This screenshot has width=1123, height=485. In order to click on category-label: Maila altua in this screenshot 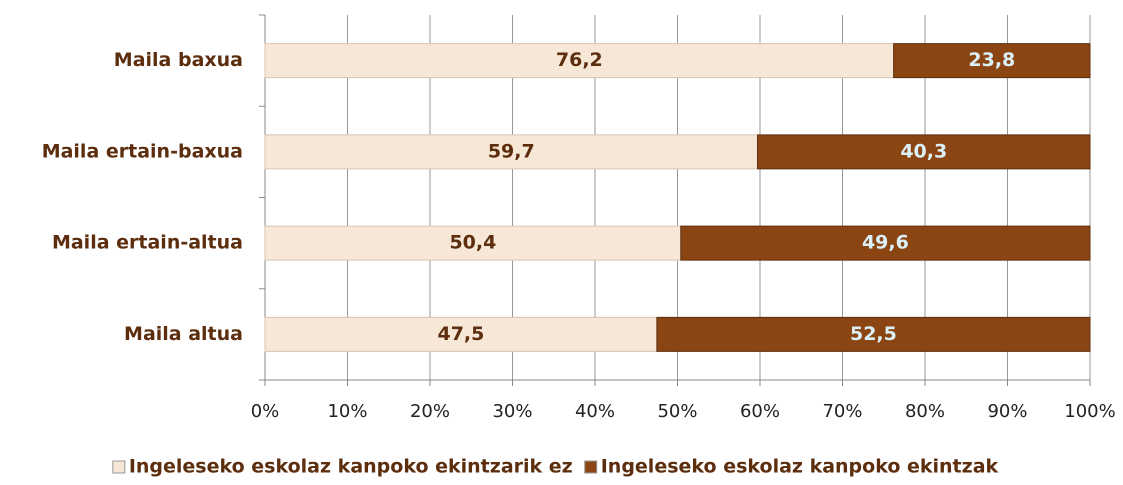, I will do `click(183, 334)`.